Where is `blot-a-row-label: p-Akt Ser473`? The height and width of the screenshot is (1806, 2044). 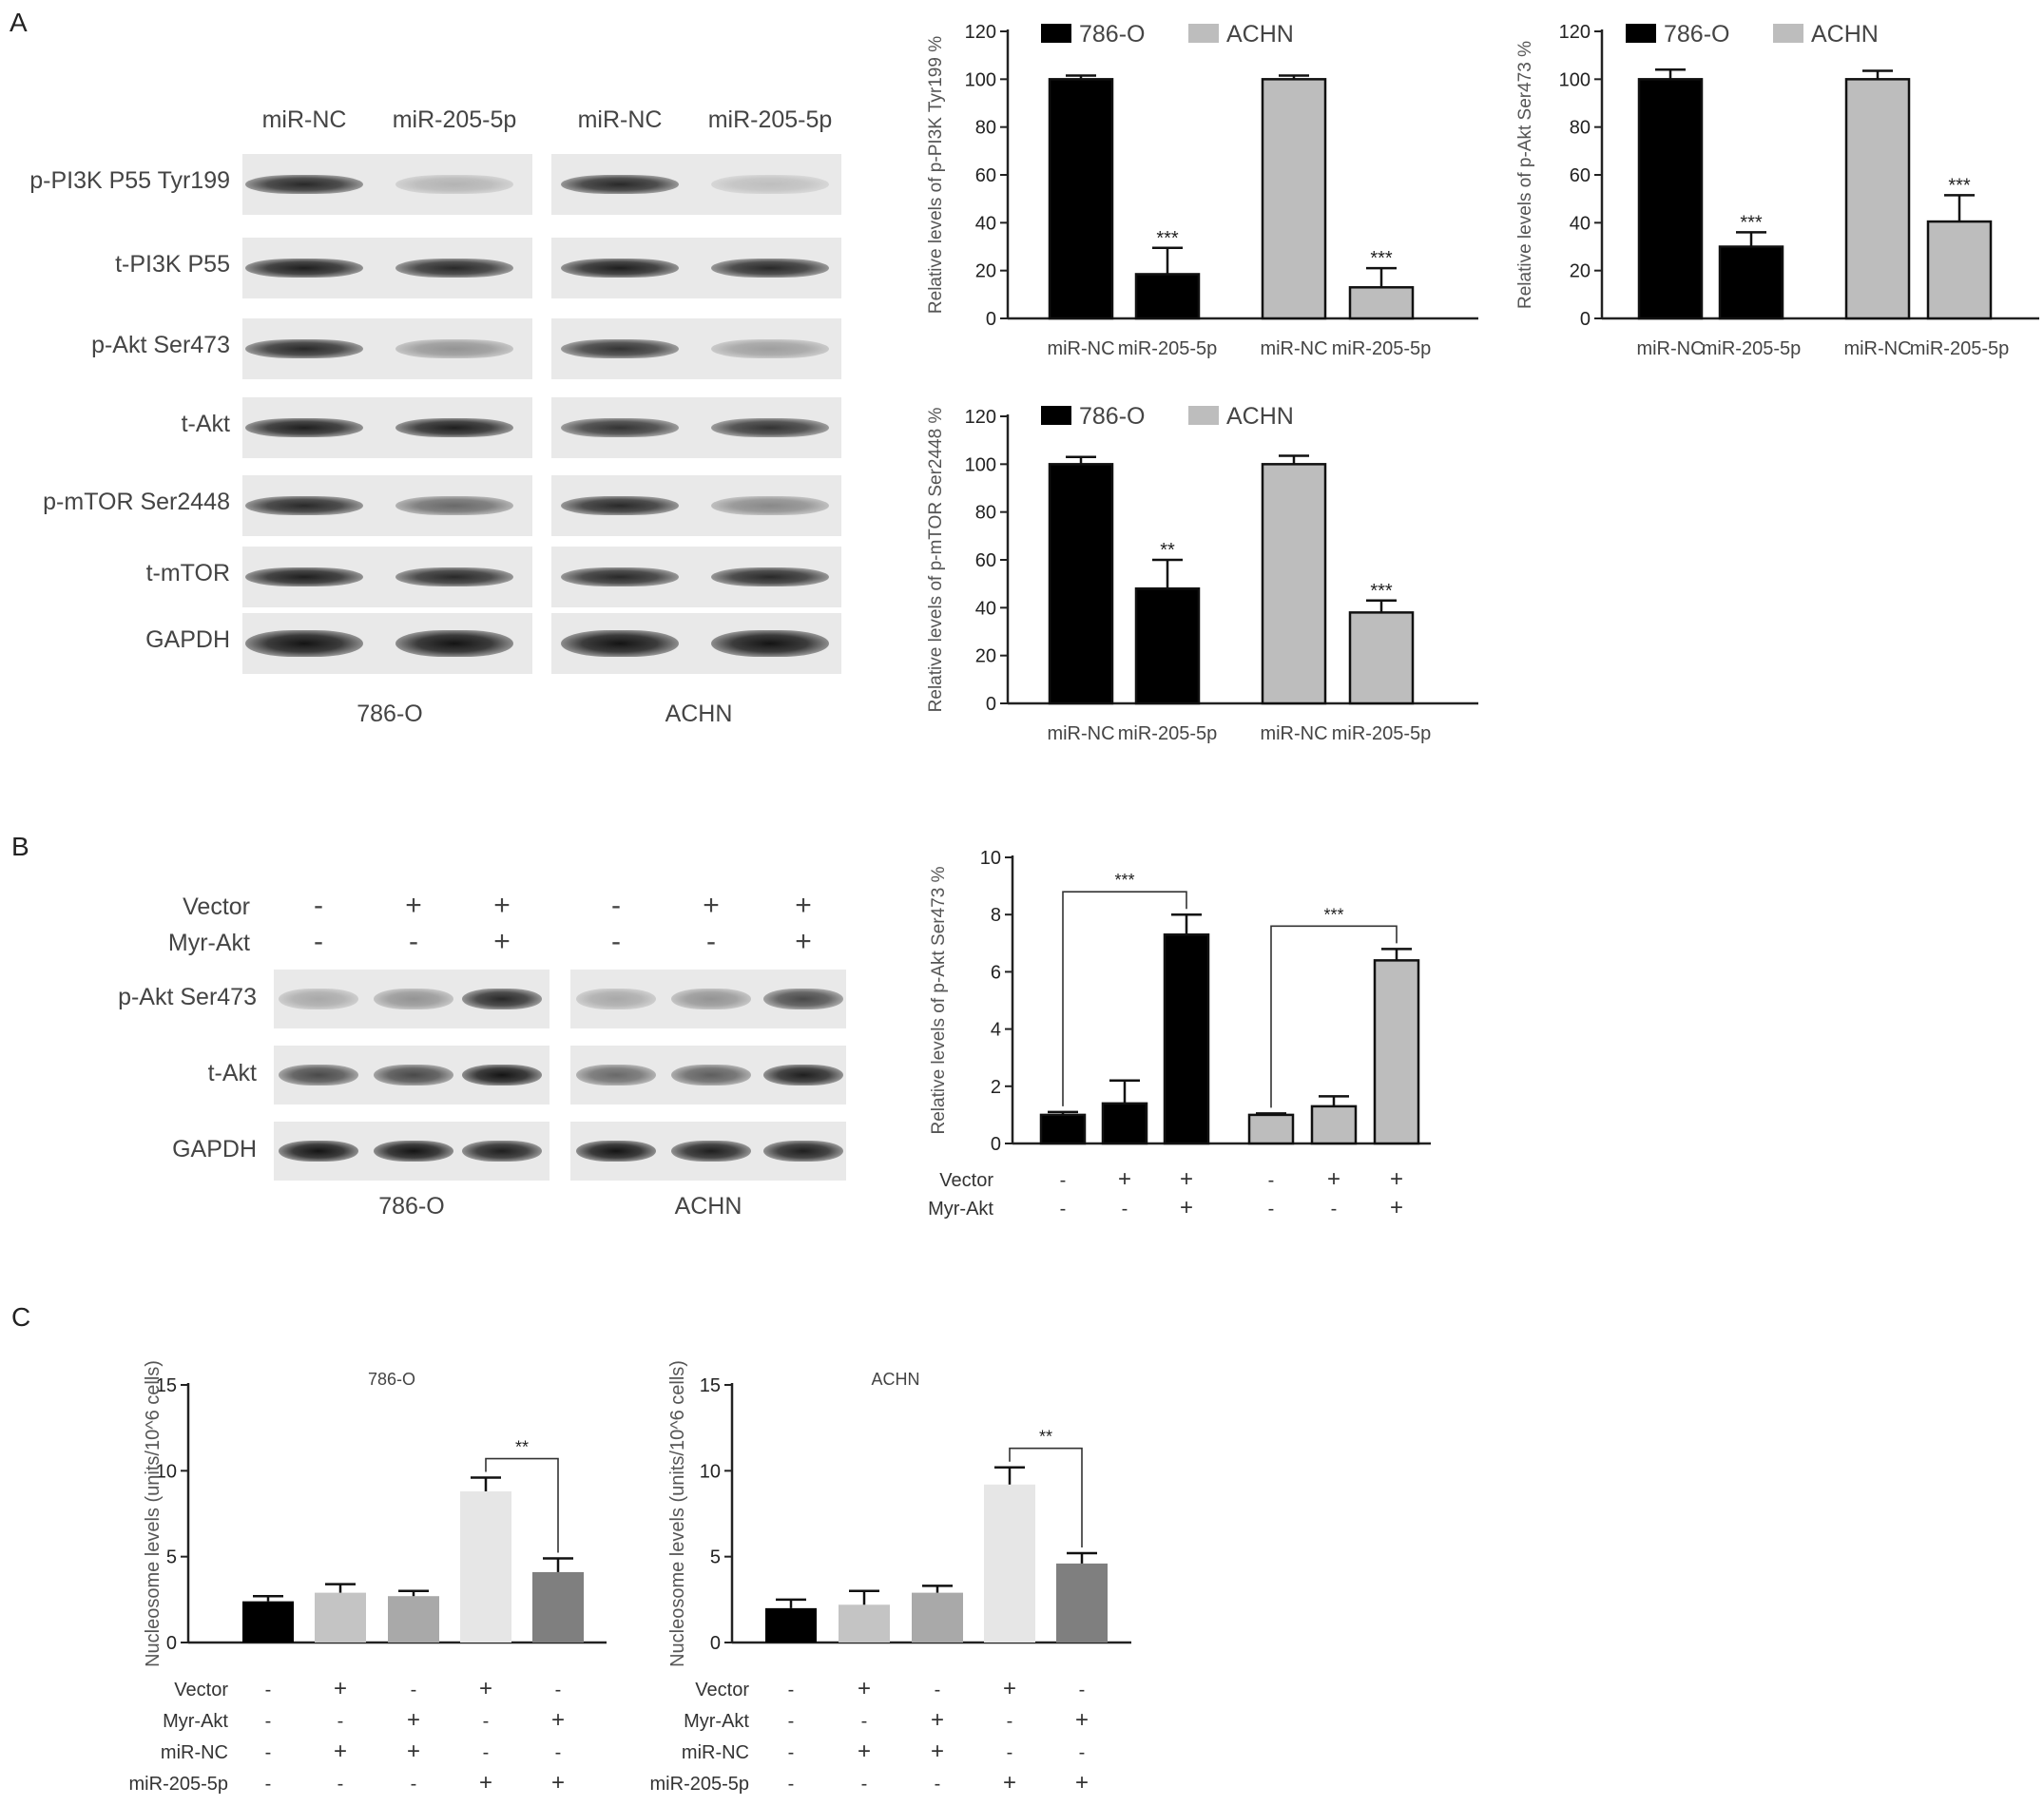
blot-a-row-label: p-Akt Ser473 is located at coordinates (160, 345).